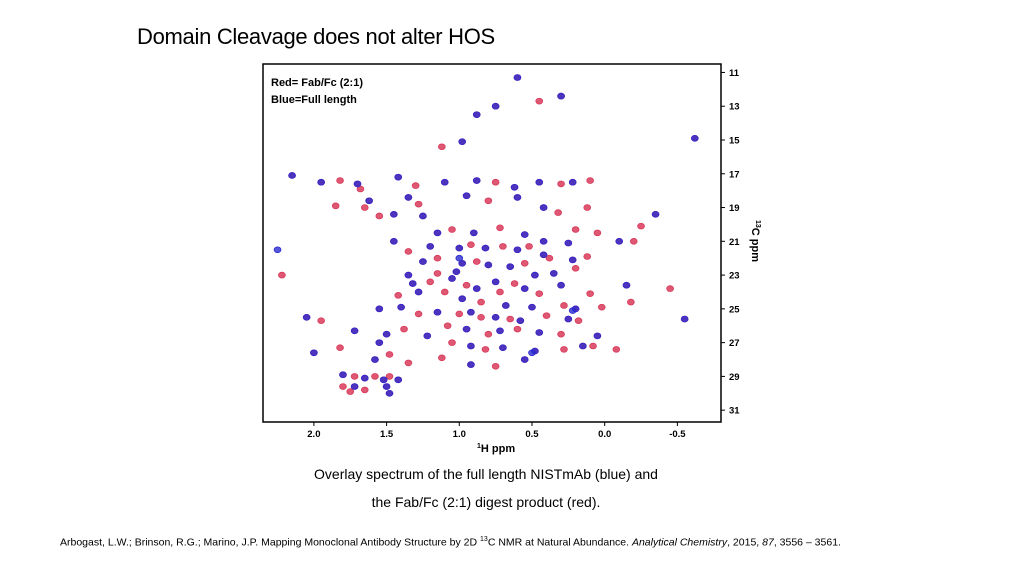 Image resolution: width=1024 pixels, height=576 pixels. I want to click on x-tick-label: 0.5, so click(532, 434).